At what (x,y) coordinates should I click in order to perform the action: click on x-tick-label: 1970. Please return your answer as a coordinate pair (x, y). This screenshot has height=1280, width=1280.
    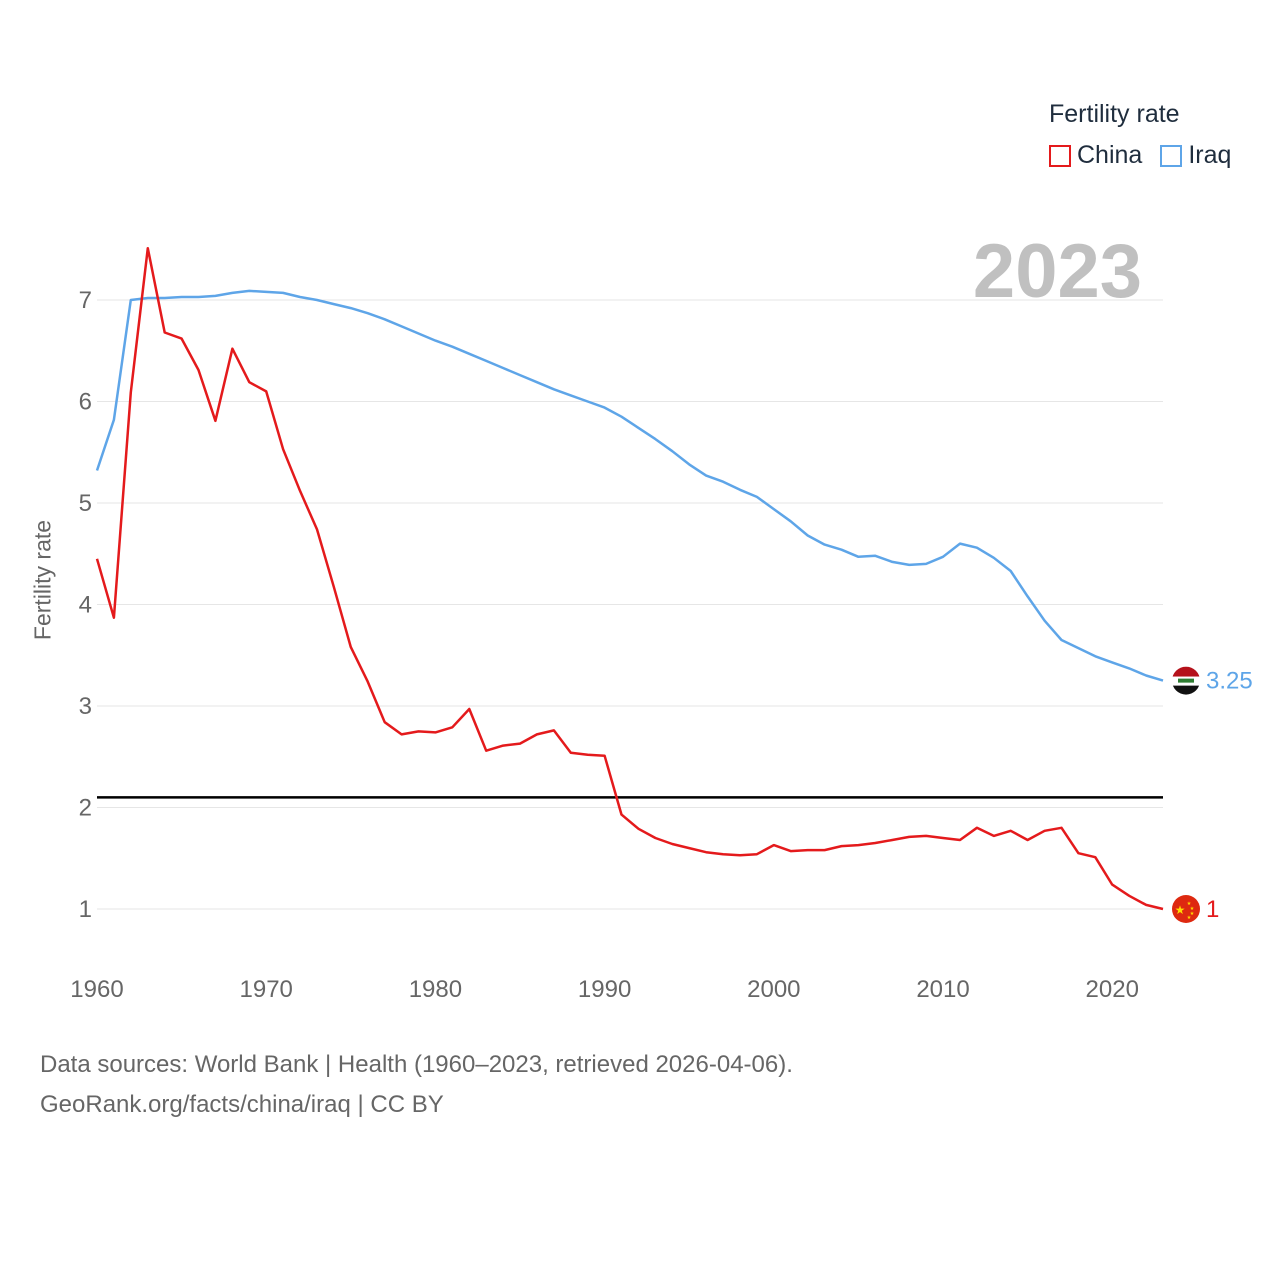
    Looking at the image, I should click on (266, 989).